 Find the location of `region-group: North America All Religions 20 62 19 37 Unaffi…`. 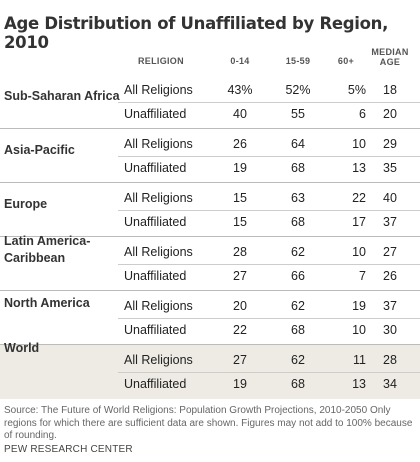

region-group: North America All Religions 20 62 19 37 Unaffi… is located at coordinates (210, 318).